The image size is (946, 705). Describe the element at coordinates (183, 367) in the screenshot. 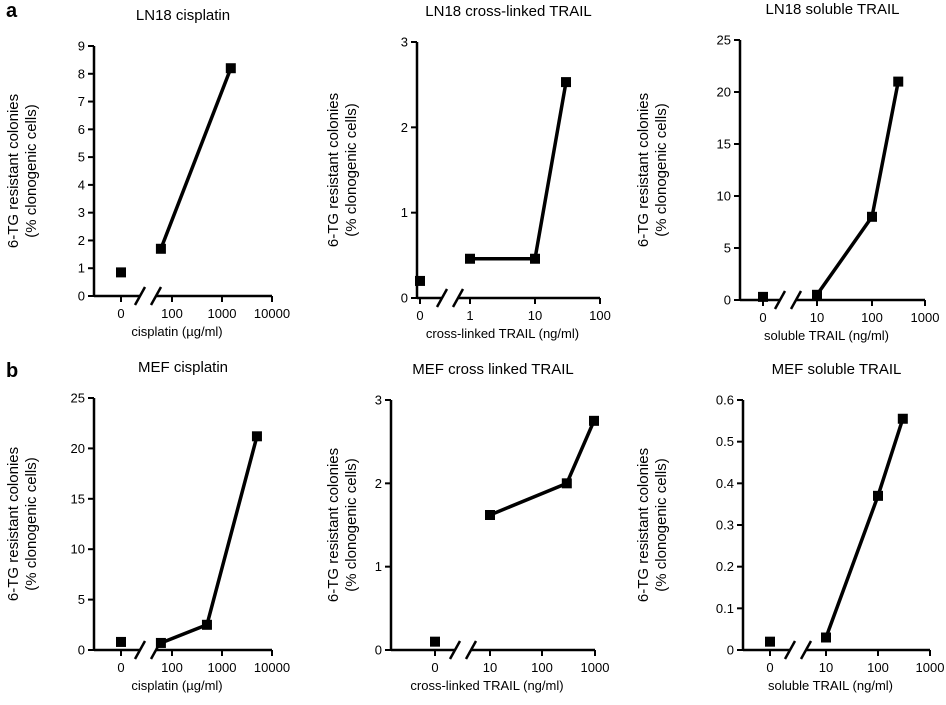

I see `chart-title: MEF cisplatin` at that location.